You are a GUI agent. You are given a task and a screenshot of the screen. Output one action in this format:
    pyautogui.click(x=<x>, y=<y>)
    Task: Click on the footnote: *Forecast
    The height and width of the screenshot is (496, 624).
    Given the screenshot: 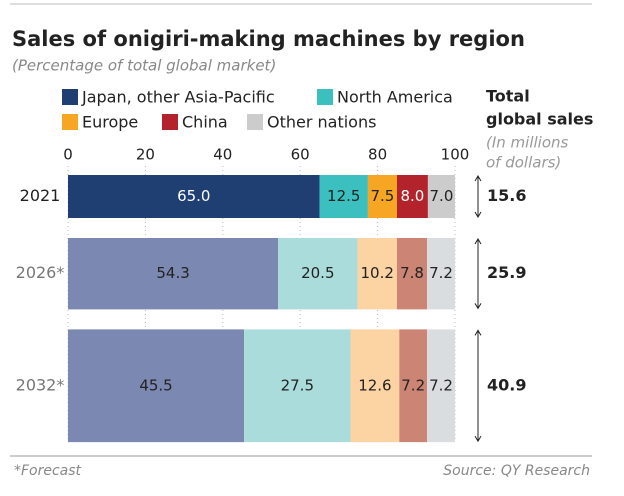 What is the action you would take?
    pyautogui.click(x=48, y=471)
    